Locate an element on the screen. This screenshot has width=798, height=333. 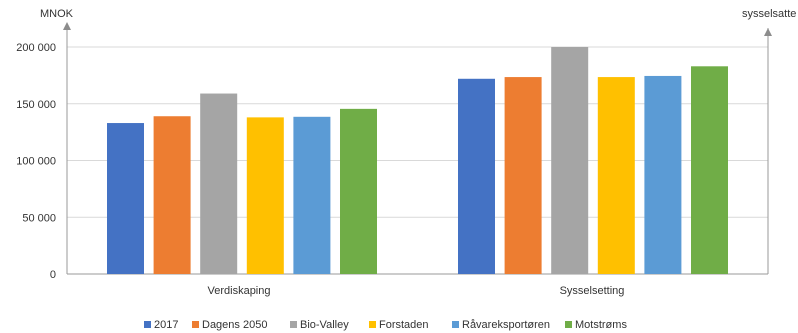
category-label: Verdiskaping is located at coordinates (239, 291).